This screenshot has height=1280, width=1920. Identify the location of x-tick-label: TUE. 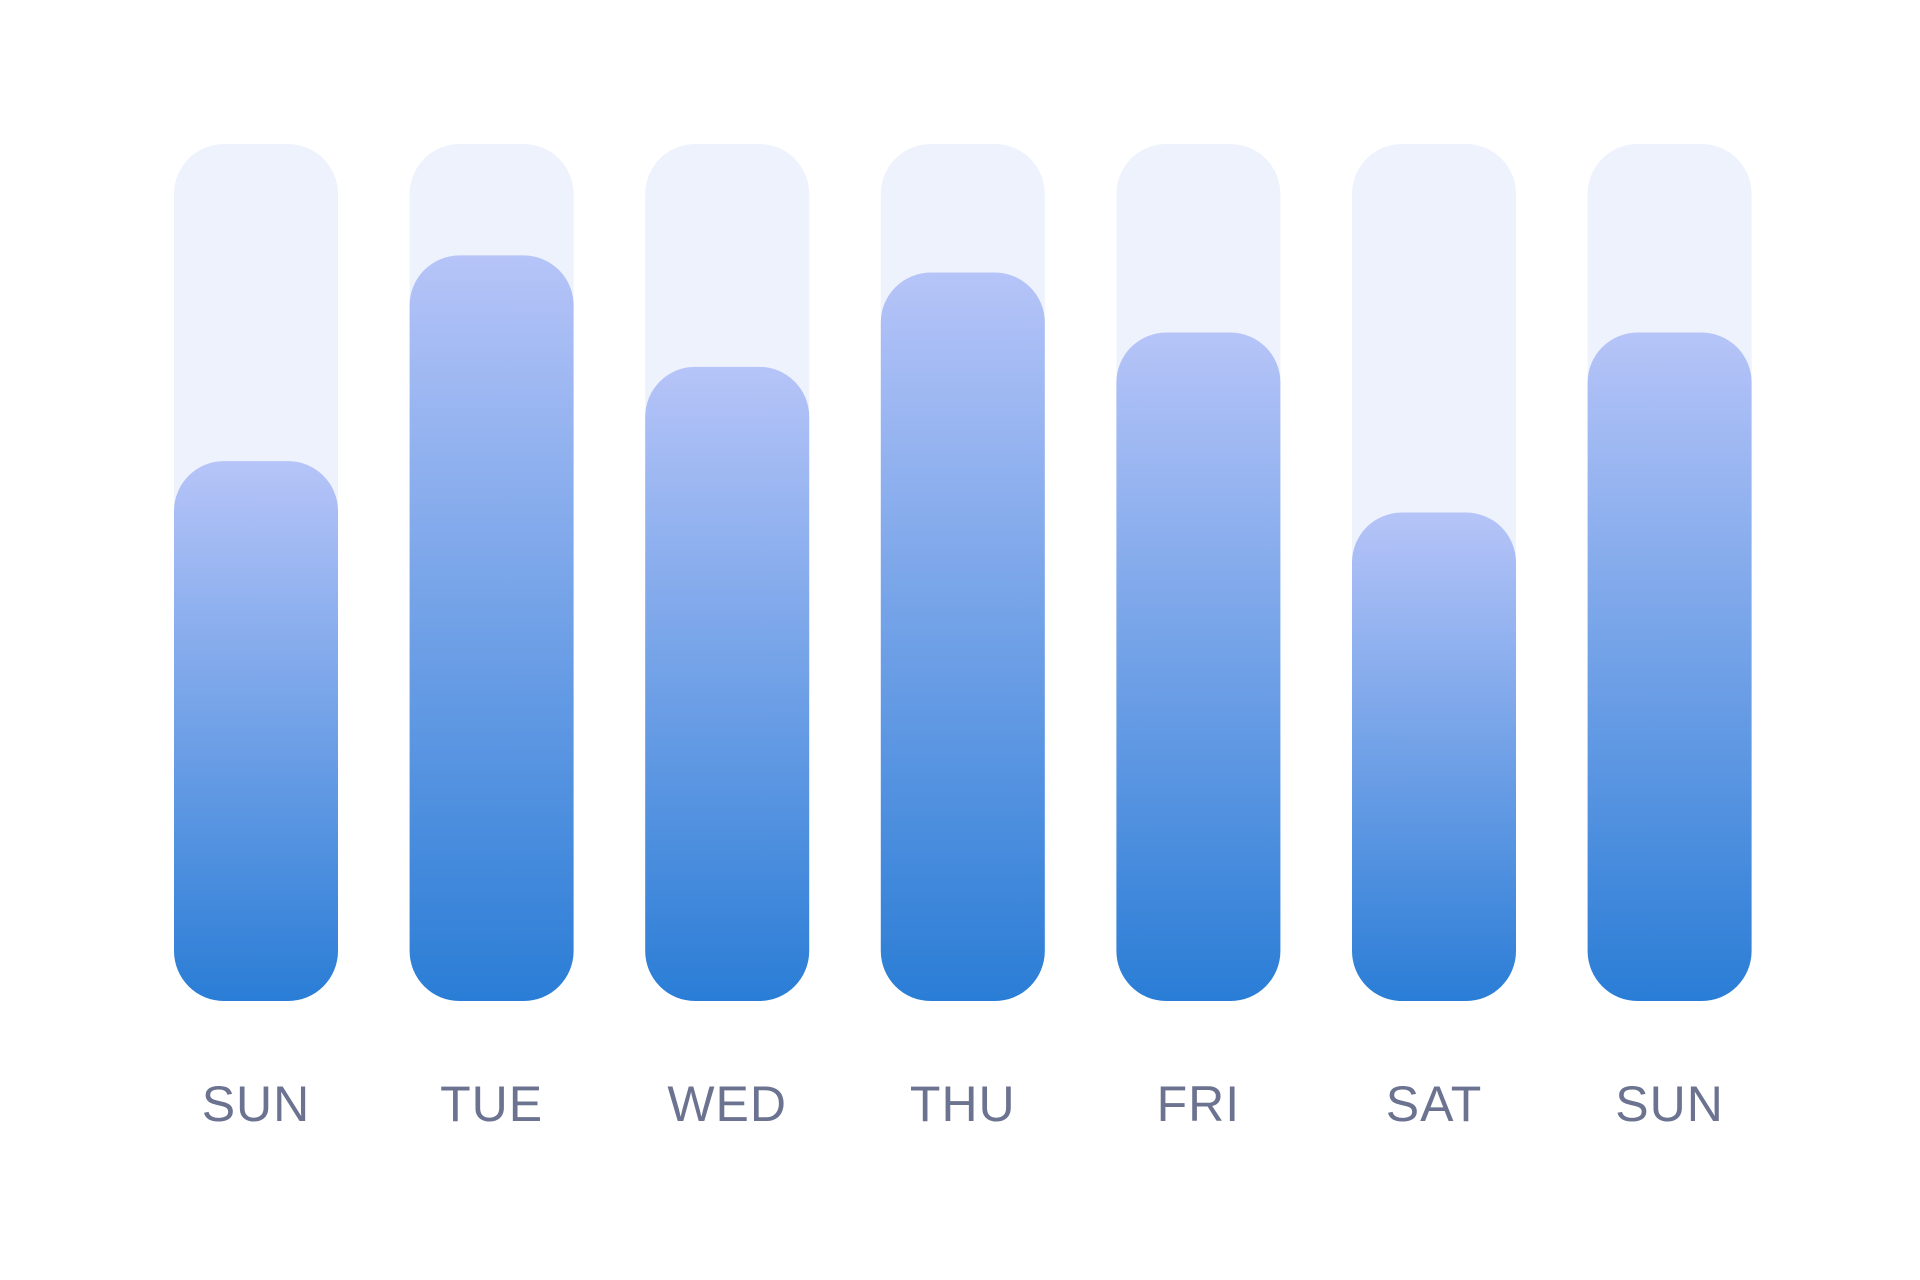
(491, 1104).